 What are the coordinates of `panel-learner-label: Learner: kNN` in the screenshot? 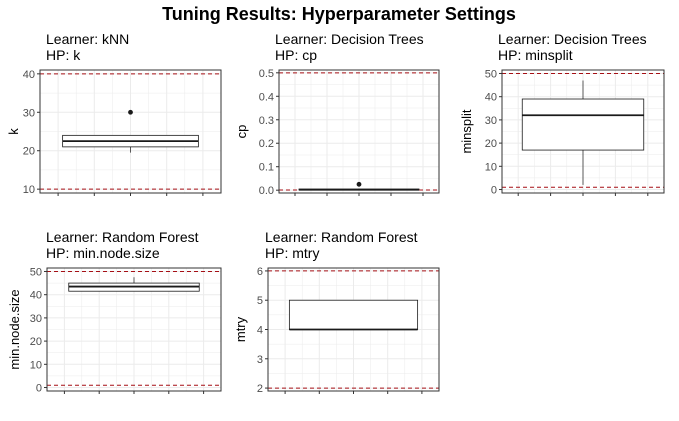 It's located at (87, 39).